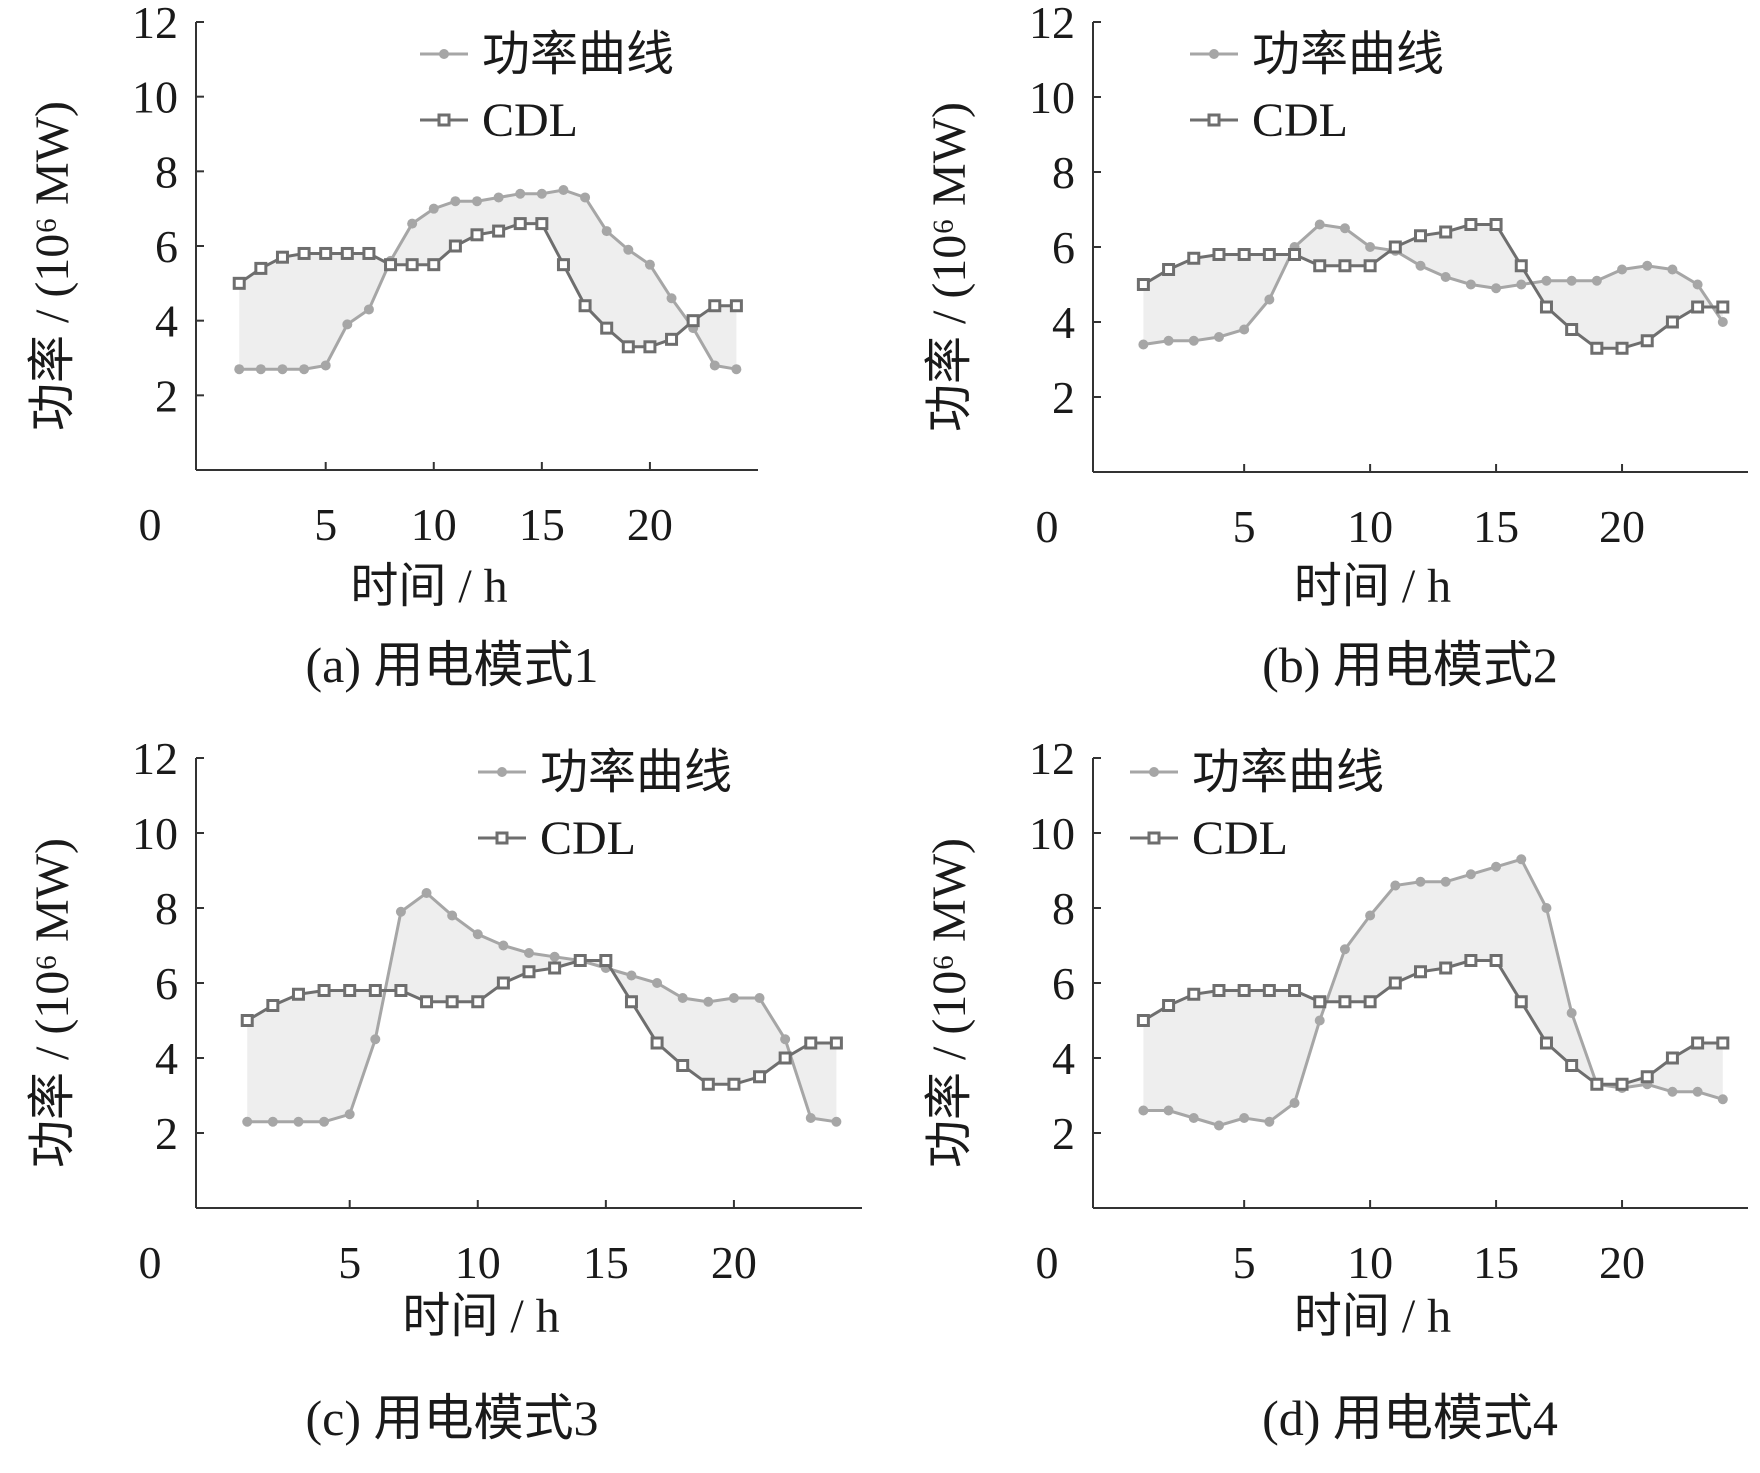 This screenshot has width=1760, height=1473. What do you see at coordinates (1244, 526) in the screenshot?
I see `x-tick-label: 5` at bounding box center [1244, 526].